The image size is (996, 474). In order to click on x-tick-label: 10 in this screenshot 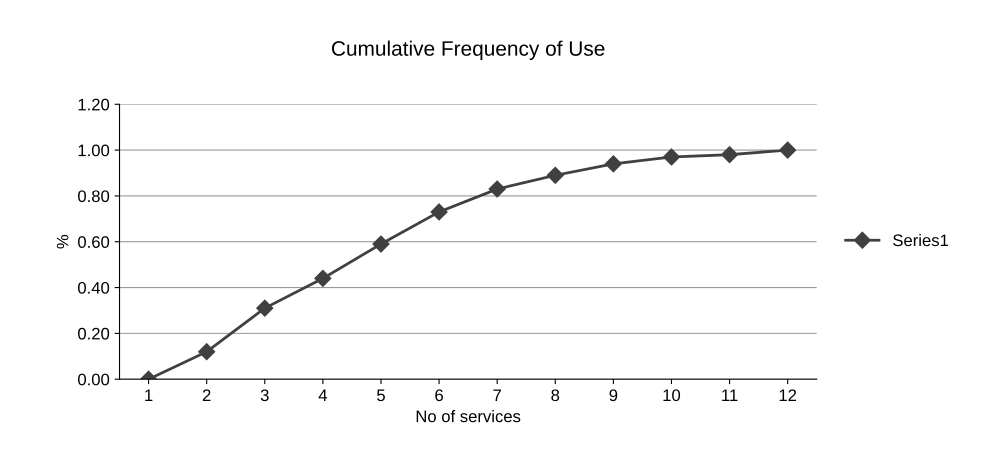, I will do `click(671, 395)`.